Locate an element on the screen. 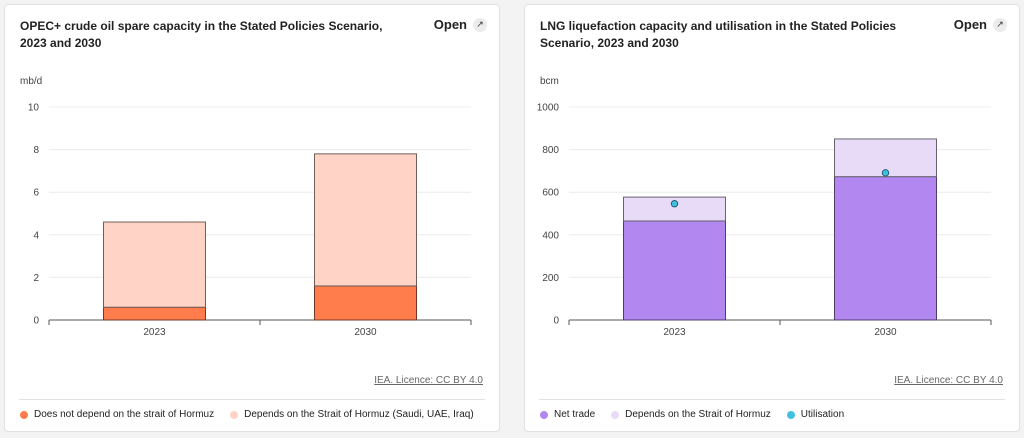 The height and width of the screenshot is (438, 1024). y-tick-label: 200 is located at coordinates (550, 278).